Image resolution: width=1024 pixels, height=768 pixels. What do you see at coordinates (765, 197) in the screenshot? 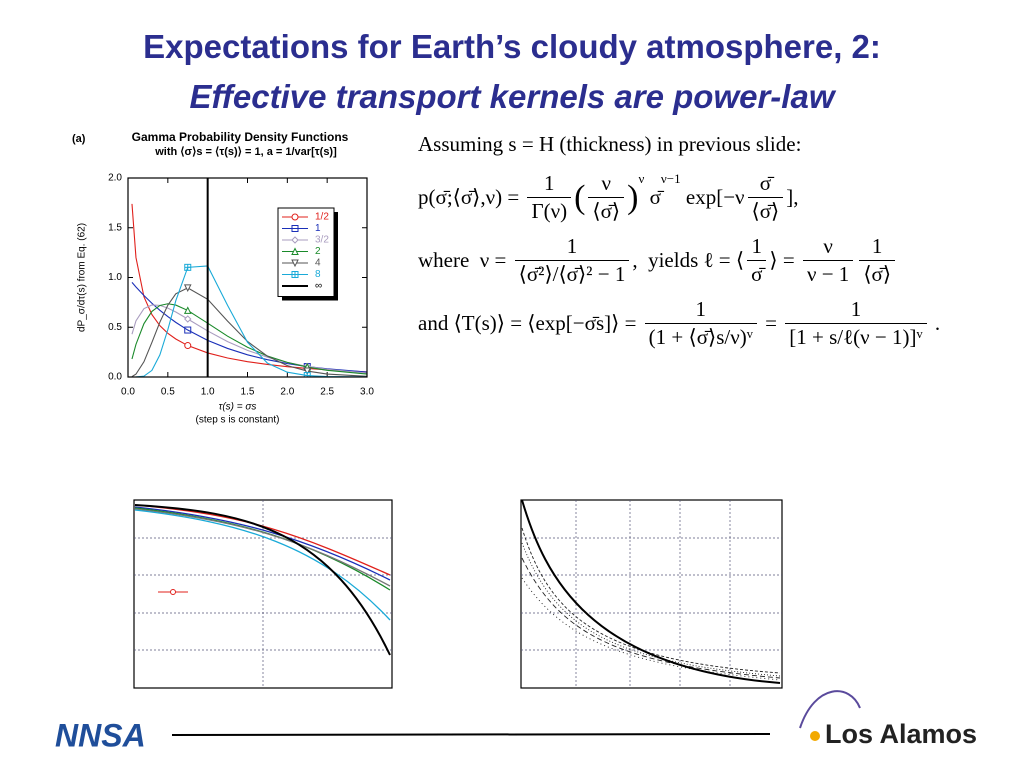
I see `fraction: σ̄ ⟨σ̄⟩` at bounding box center [765, 197].